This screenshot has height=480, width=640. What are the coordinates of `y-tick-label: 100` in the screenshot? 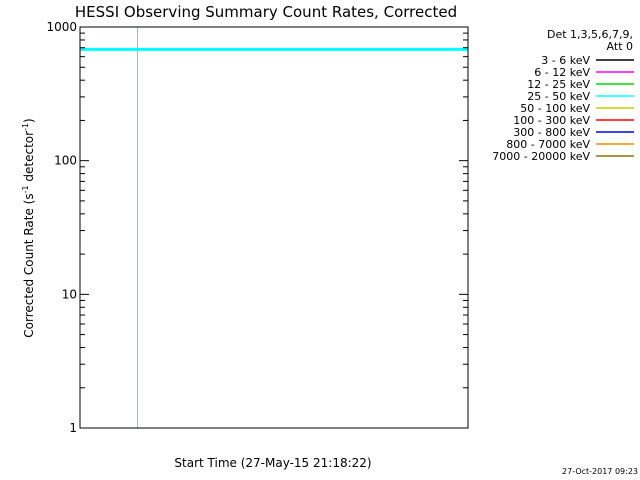 It's located at (65, 161).